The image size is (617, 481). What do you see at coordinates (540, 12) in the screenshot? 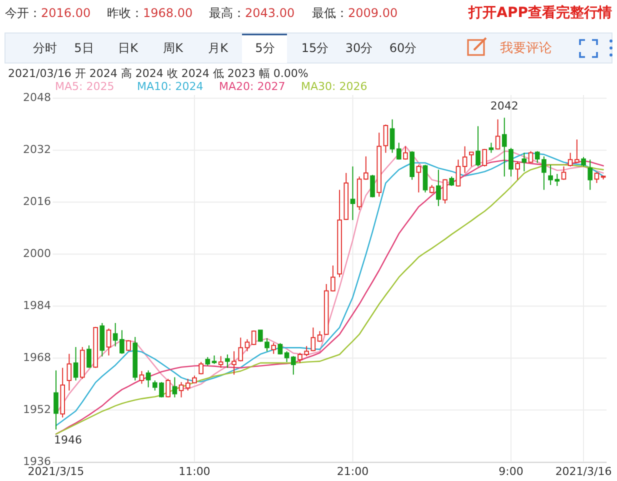
I see `text: 打开APP查看完整行情` at bounding box center [540, 12].